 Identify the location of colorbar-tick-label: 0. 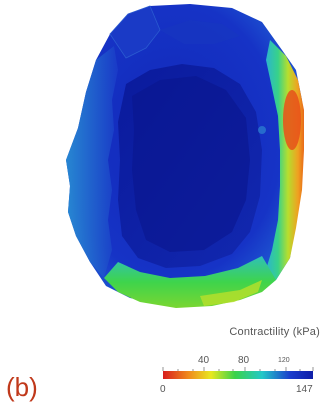
(163, 389).